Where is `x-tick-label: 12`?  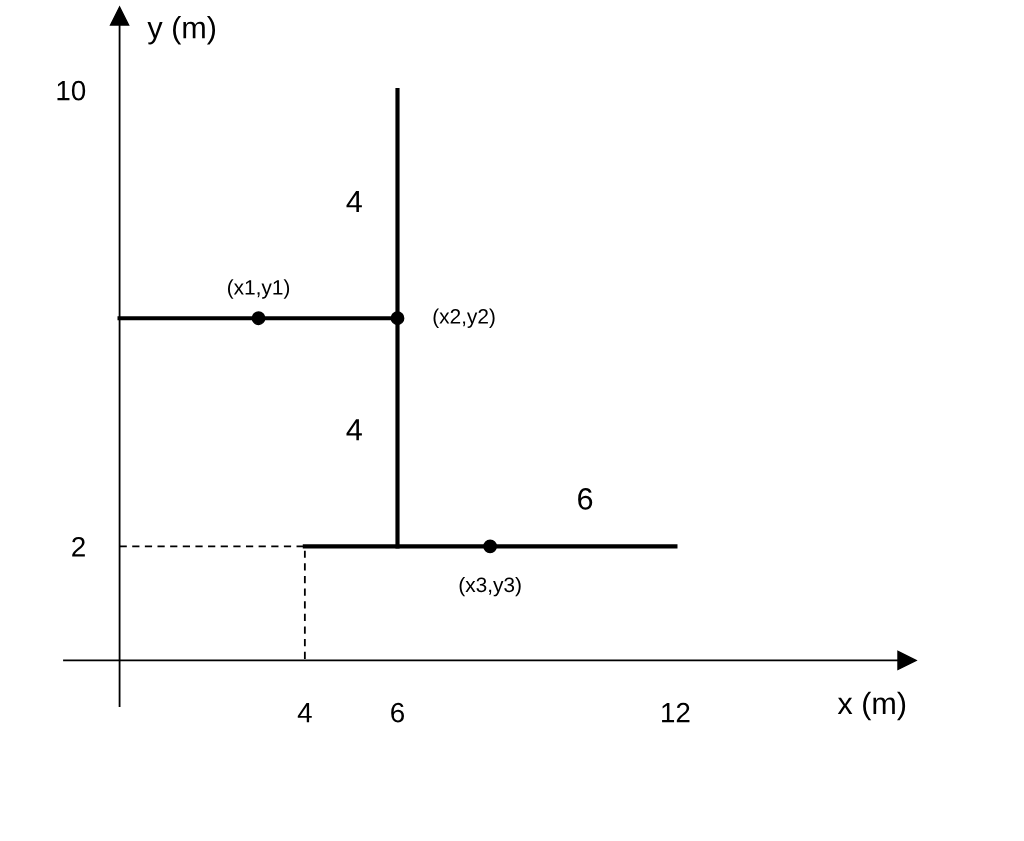
x-tick-label: 12 is located at coordinates (676, 712).